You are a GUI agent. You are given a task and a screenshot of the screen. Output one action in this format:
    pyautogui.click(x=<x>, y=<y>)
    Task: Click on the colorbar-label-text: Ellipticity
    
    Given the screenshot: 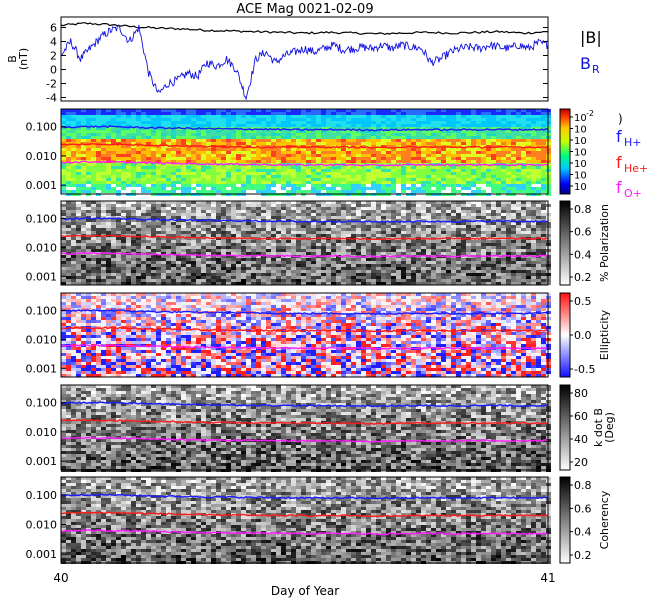 What is the action you would take?
    pyautogui.click(x=604, y=334)
    